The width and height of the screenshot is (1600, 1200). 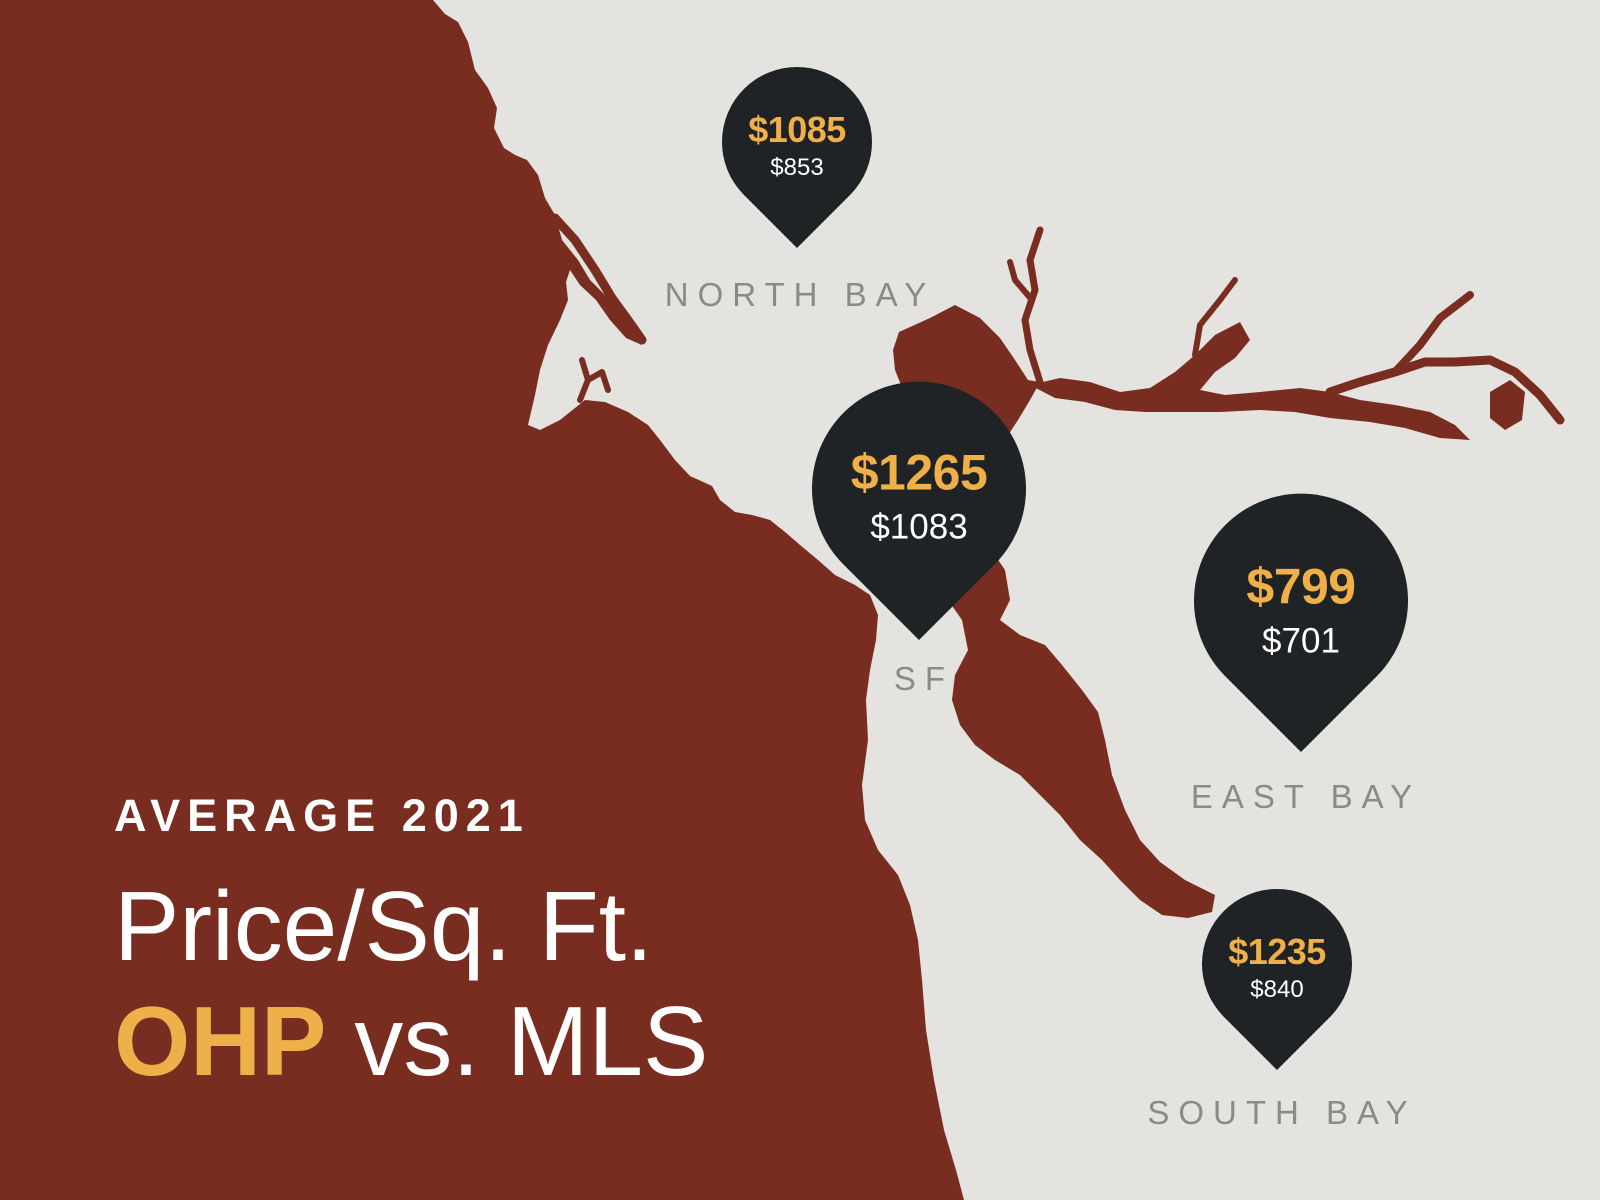 What do you see at coordinates (1306, 796) in the screenshot?
I see `east-bay-label: EAST BAY` at bounding box center [1306, 796].